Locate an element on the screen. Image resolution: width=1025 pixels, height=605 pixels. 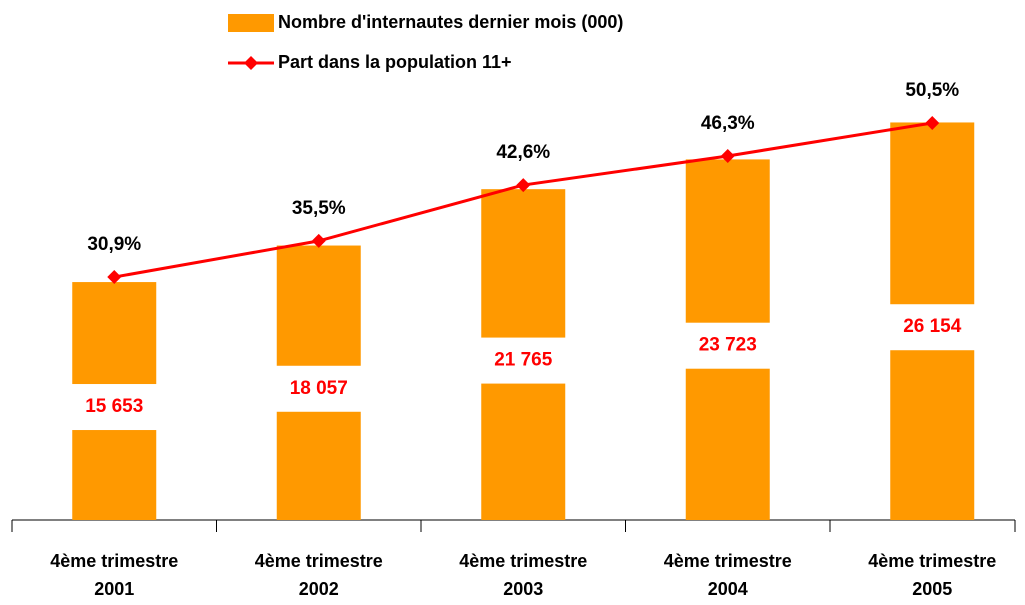
x-tick-label: 4ème trimestre 2001 is located at coordinates (114, 575).